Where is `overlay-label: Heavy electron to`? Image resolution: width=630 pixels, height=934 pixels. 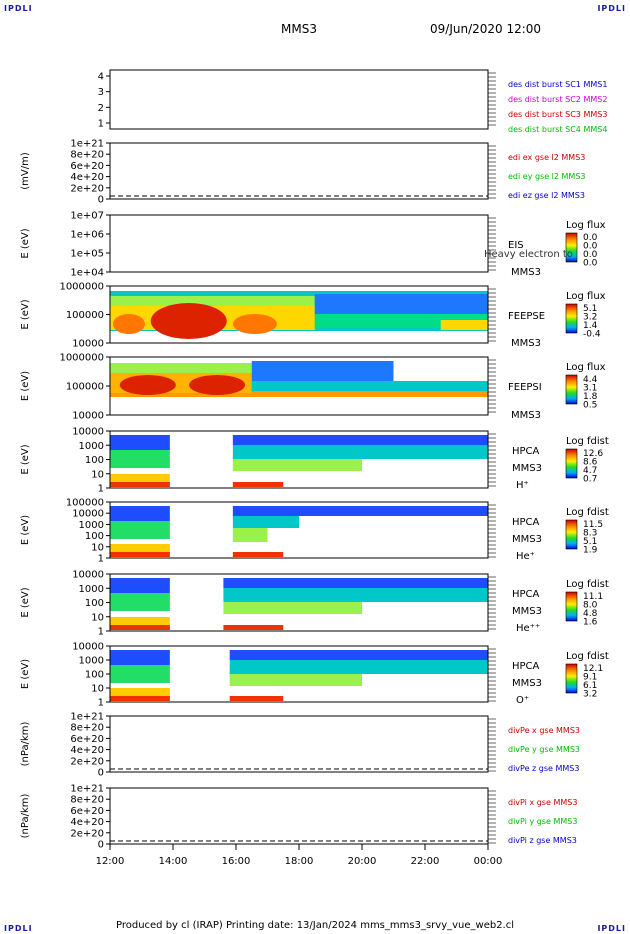
overlay-label: Heavy electron to is located at coordinates (528, 254).